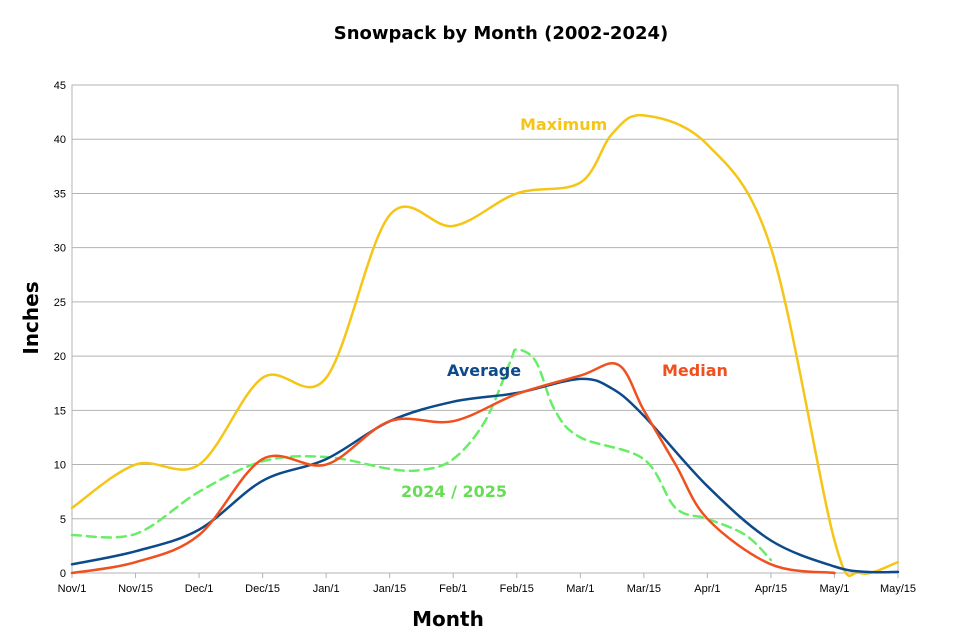 The image size is (962, 643). I want to click on label-average: Average, so click(484, 370).